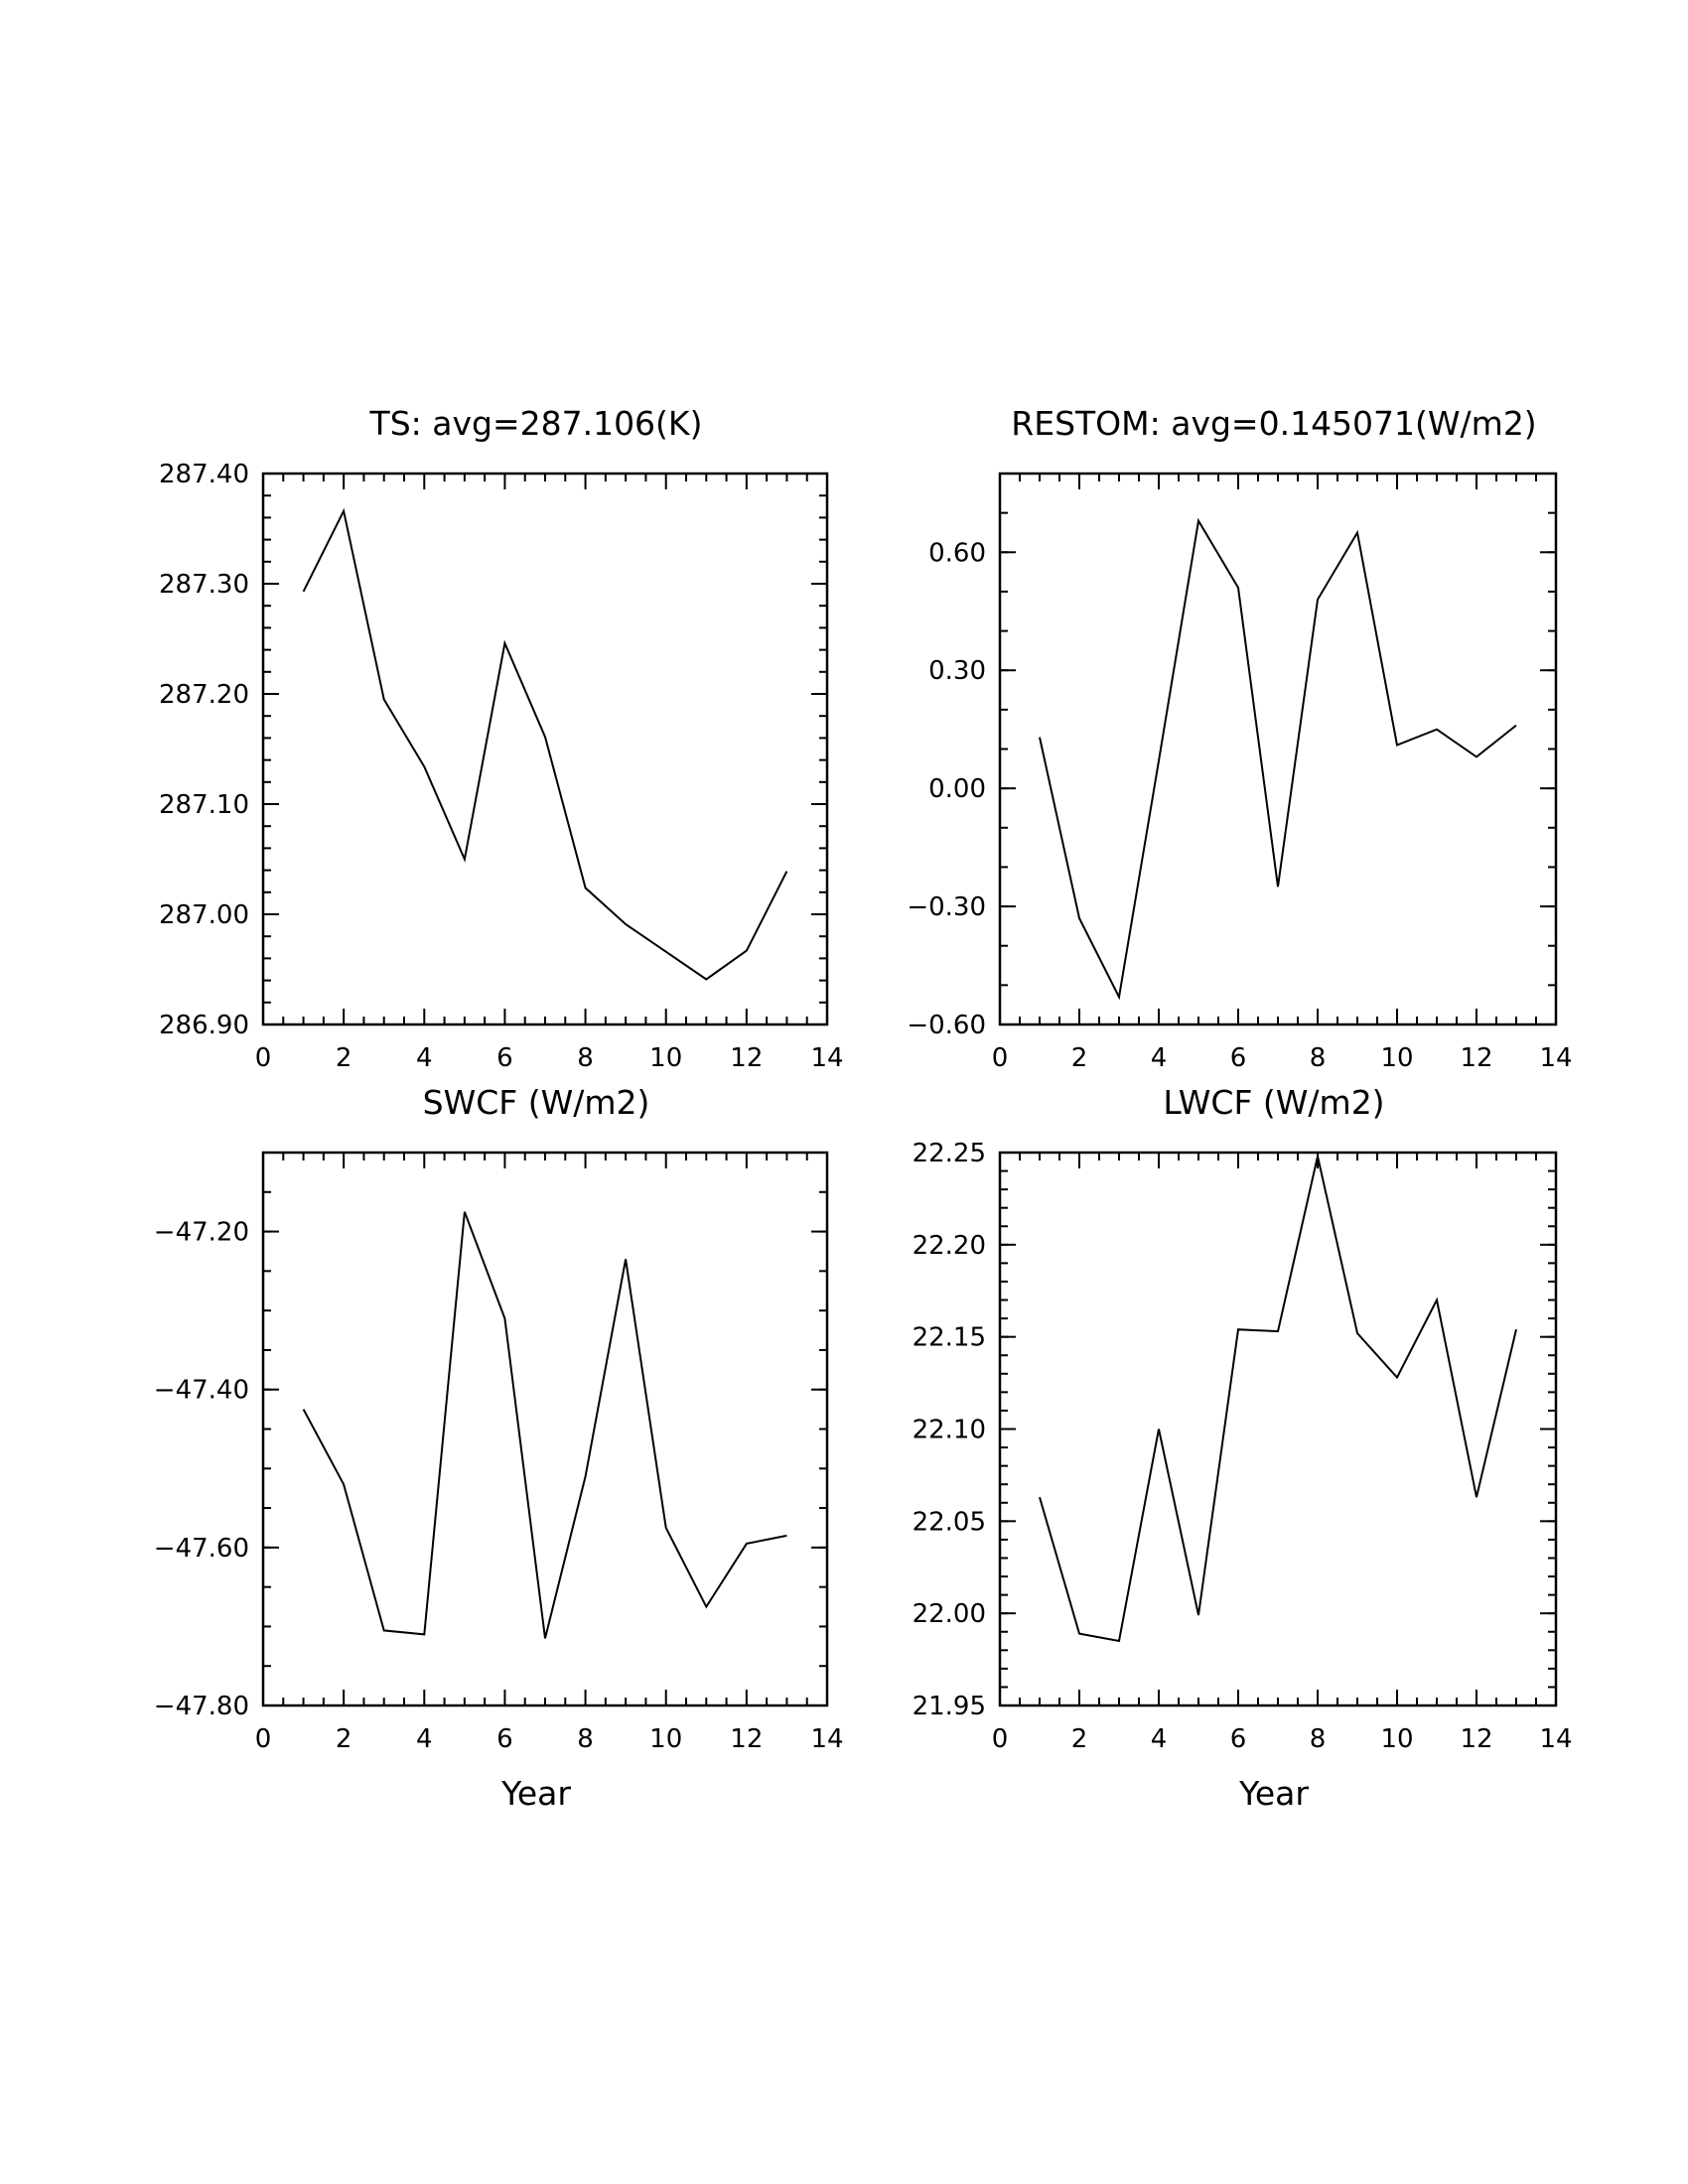  I want to click on y-tick-label: 0.00, so click(957, 789).